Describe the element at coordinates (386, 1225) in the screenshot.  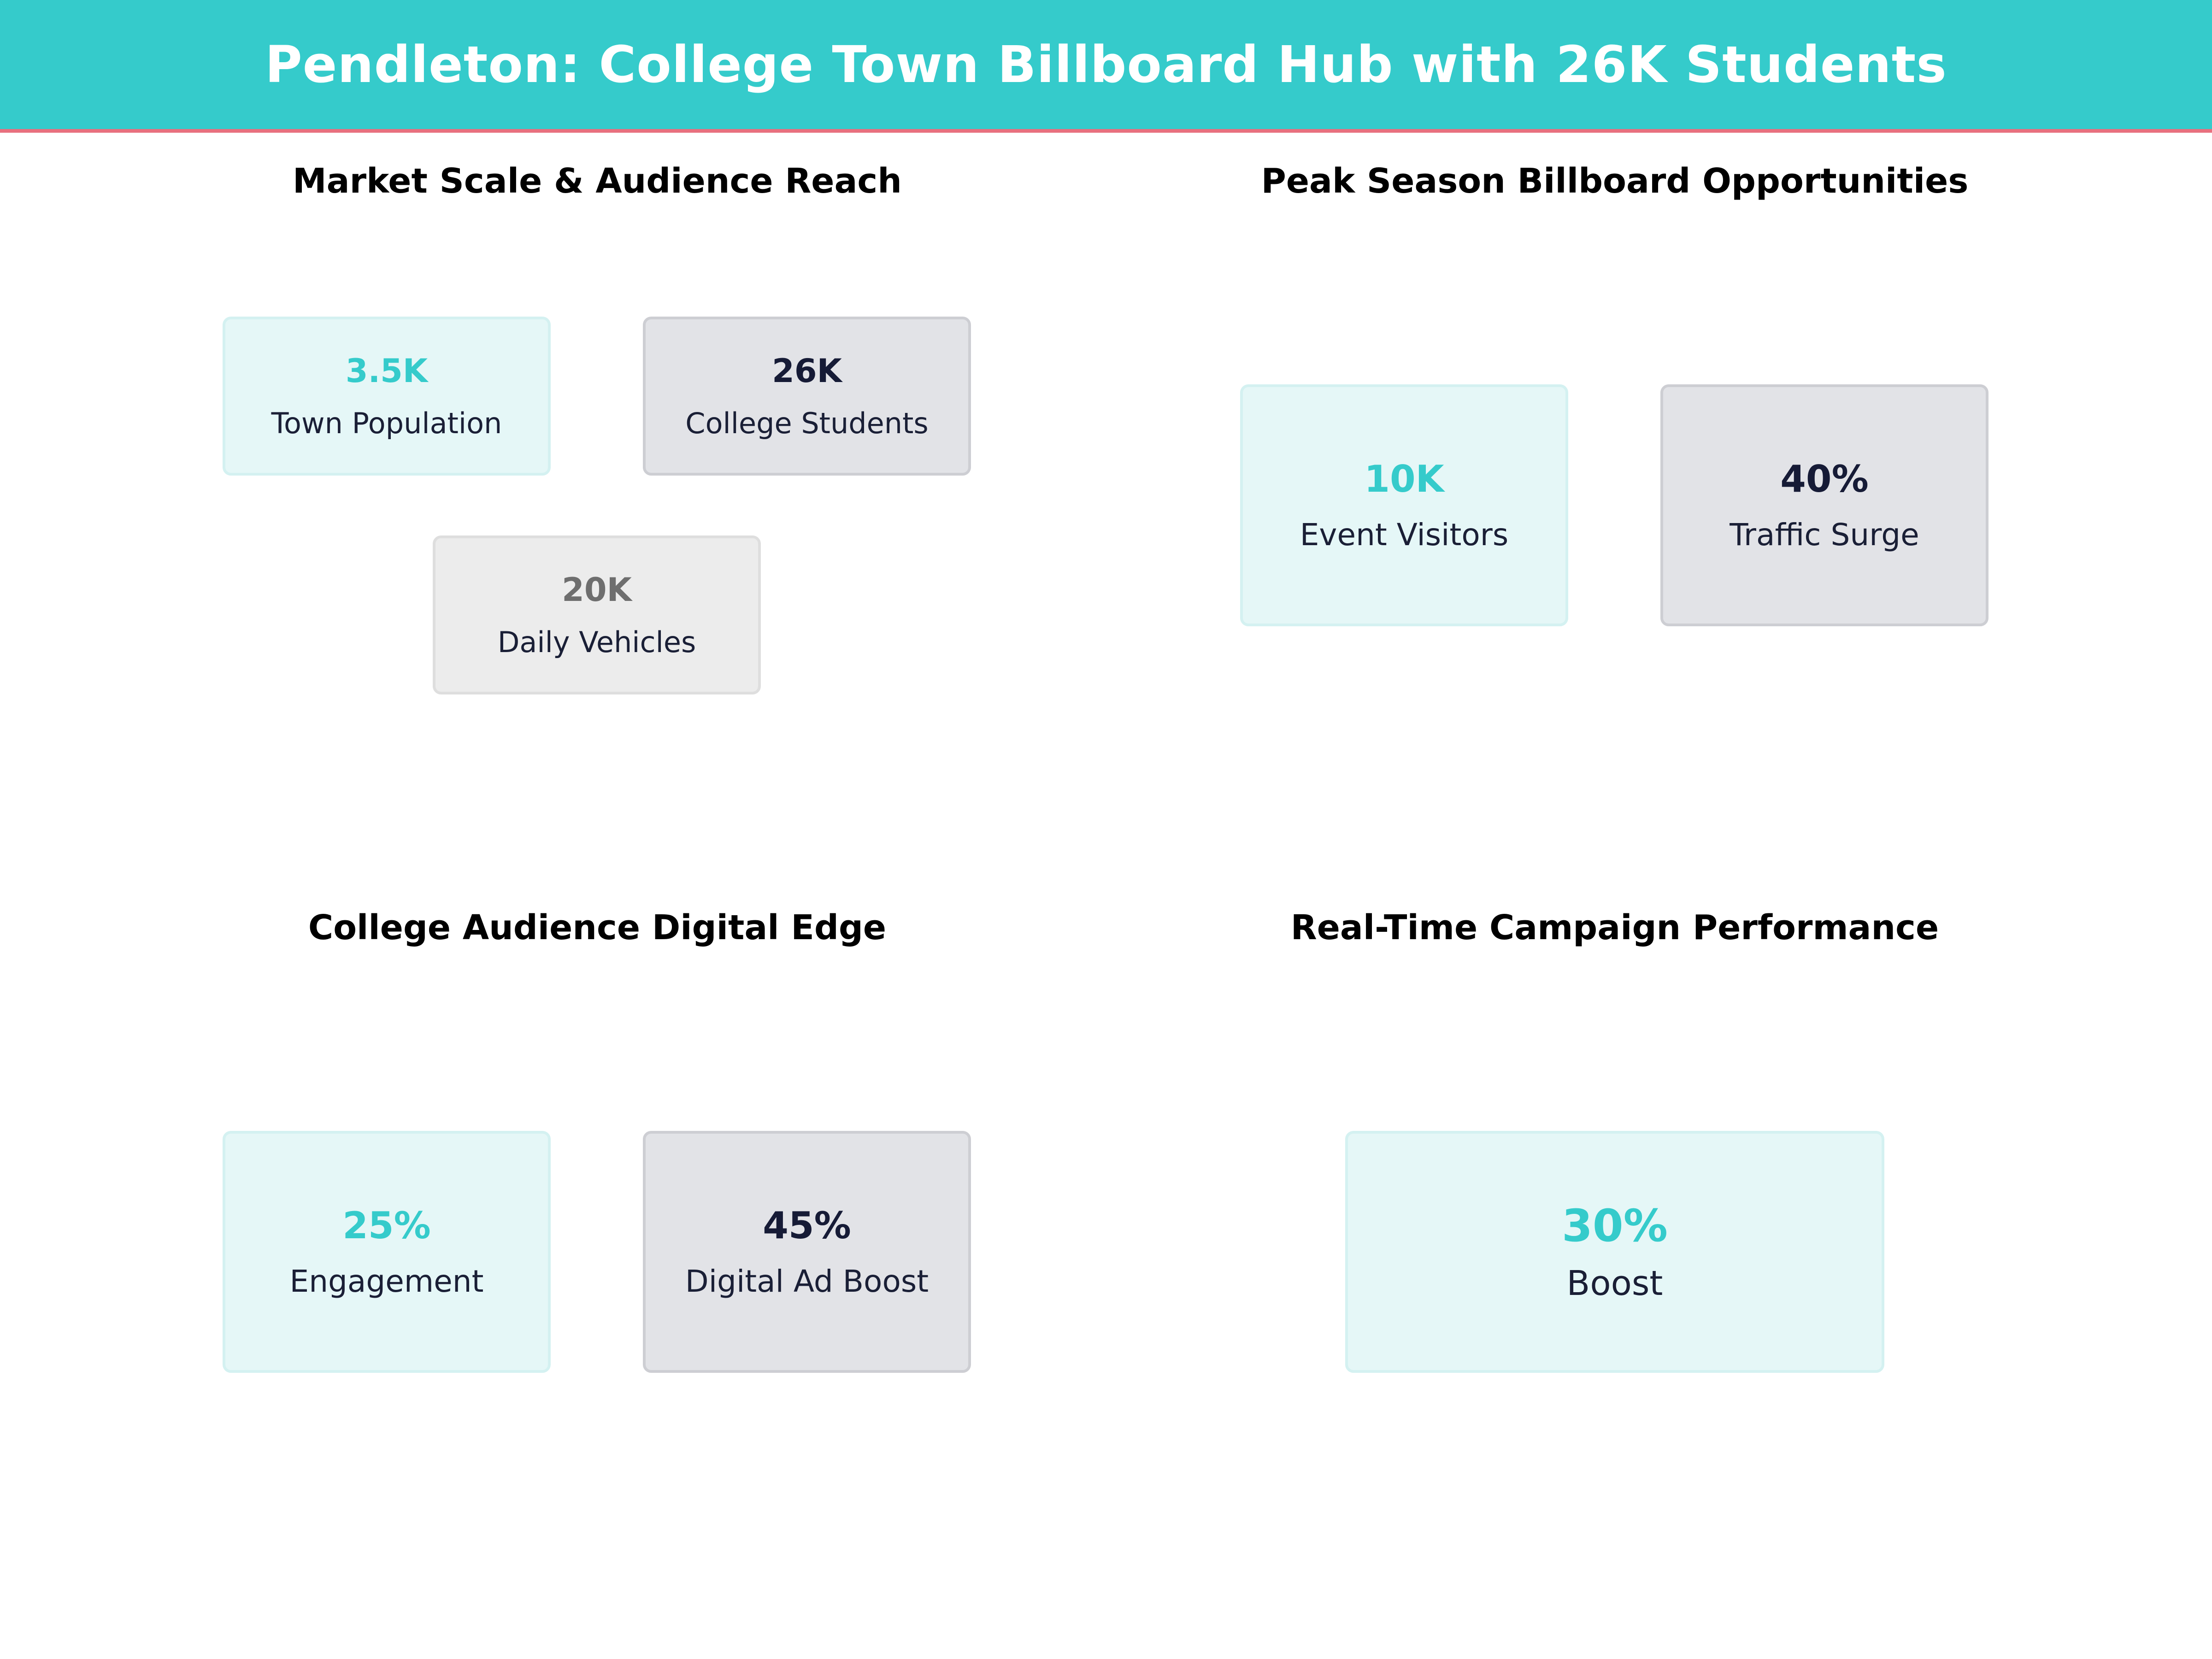
I see `stat-value: 25%` at that location.